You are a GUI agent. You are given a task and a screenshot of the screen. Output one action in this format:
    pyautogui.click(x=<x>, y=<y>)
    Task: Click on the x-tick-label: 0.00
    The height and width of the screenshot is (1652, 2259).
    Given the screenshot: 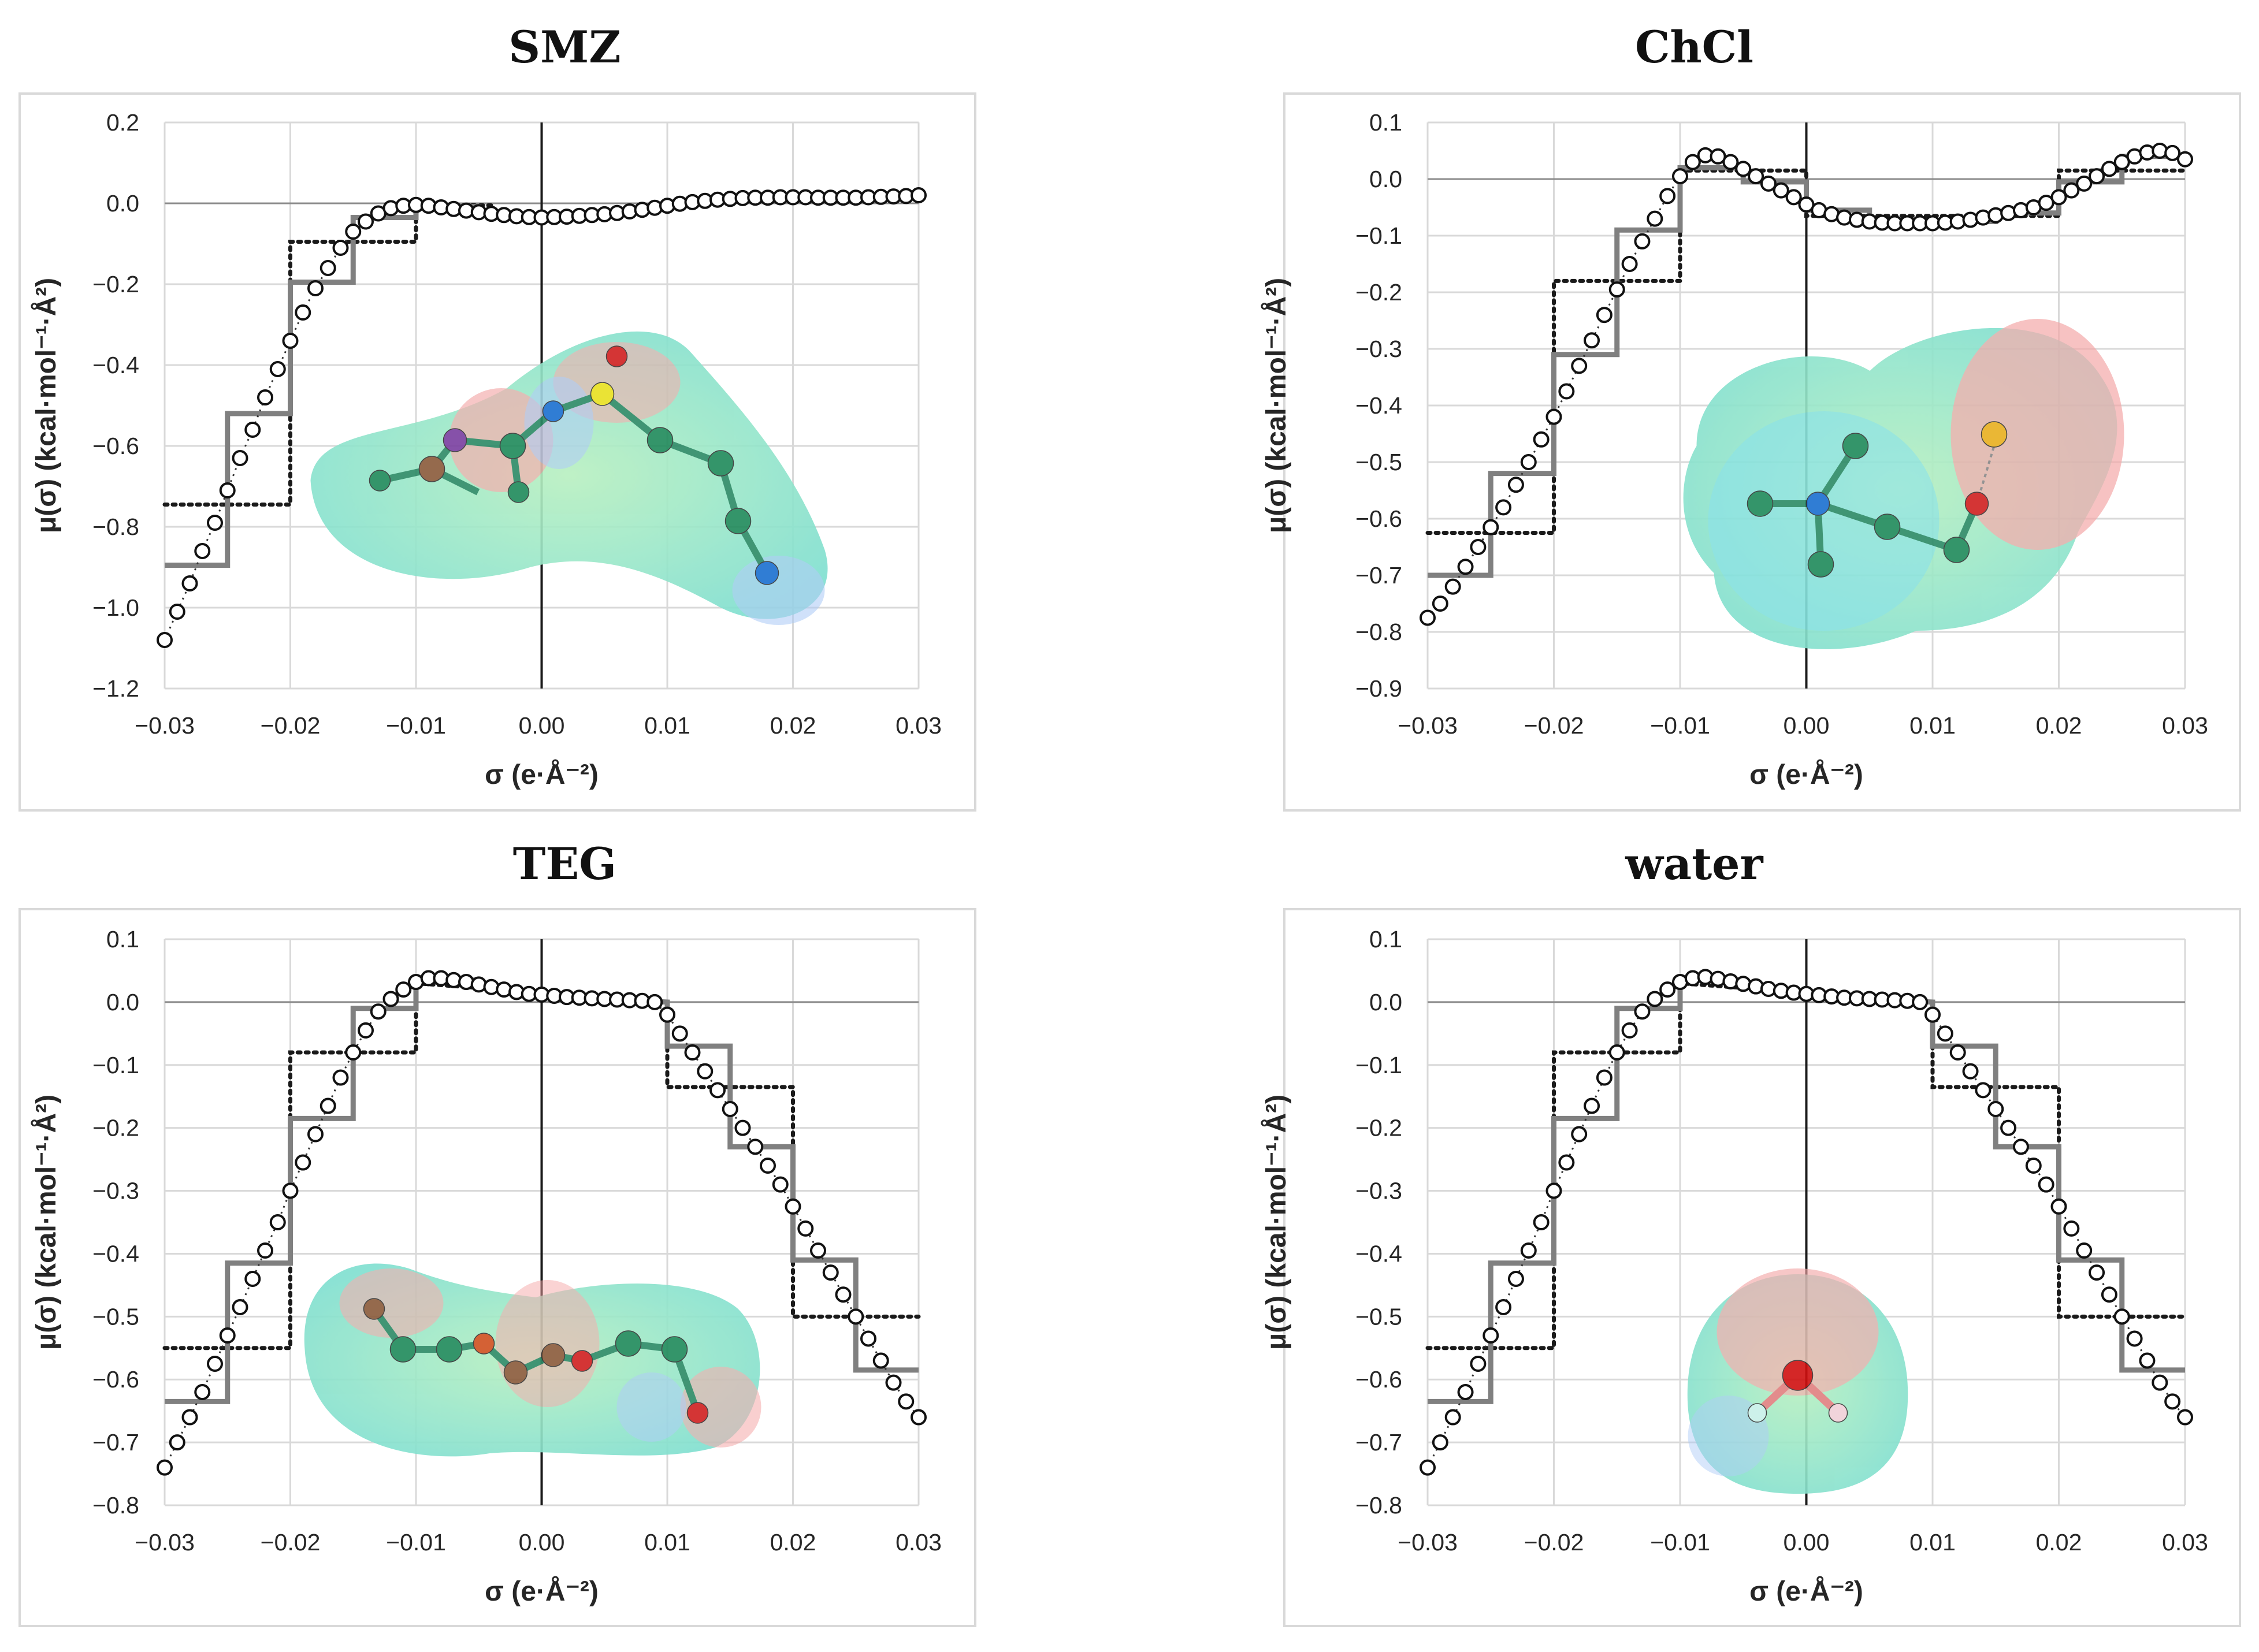 What is the action you would take?
    pyautogui.click(x=1807, y=726)
    